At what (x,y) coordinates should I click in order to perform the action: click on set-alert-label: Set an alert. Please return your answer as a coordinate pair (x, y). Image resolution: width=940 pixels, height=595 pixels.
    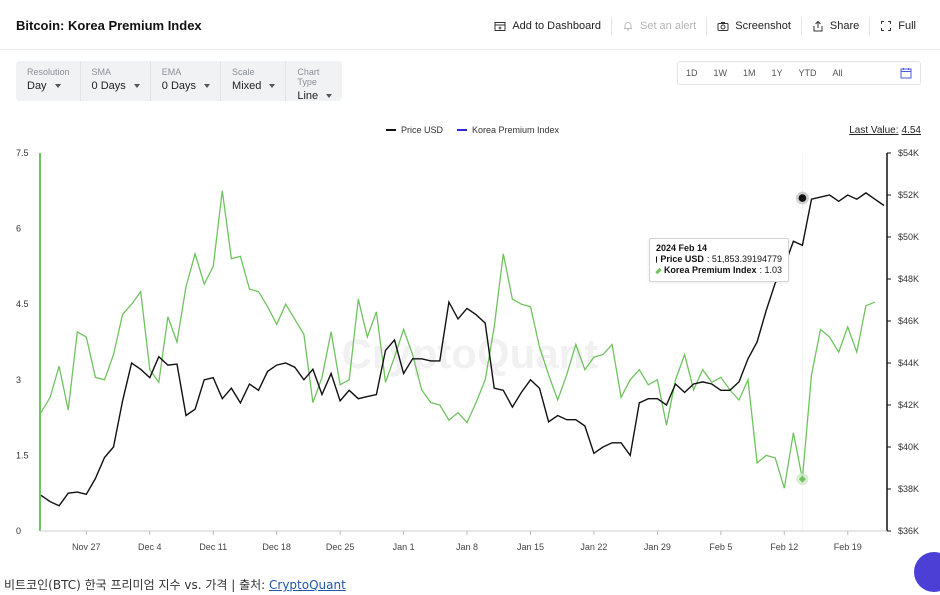
    Looking at the image, I should click on (668, 26).